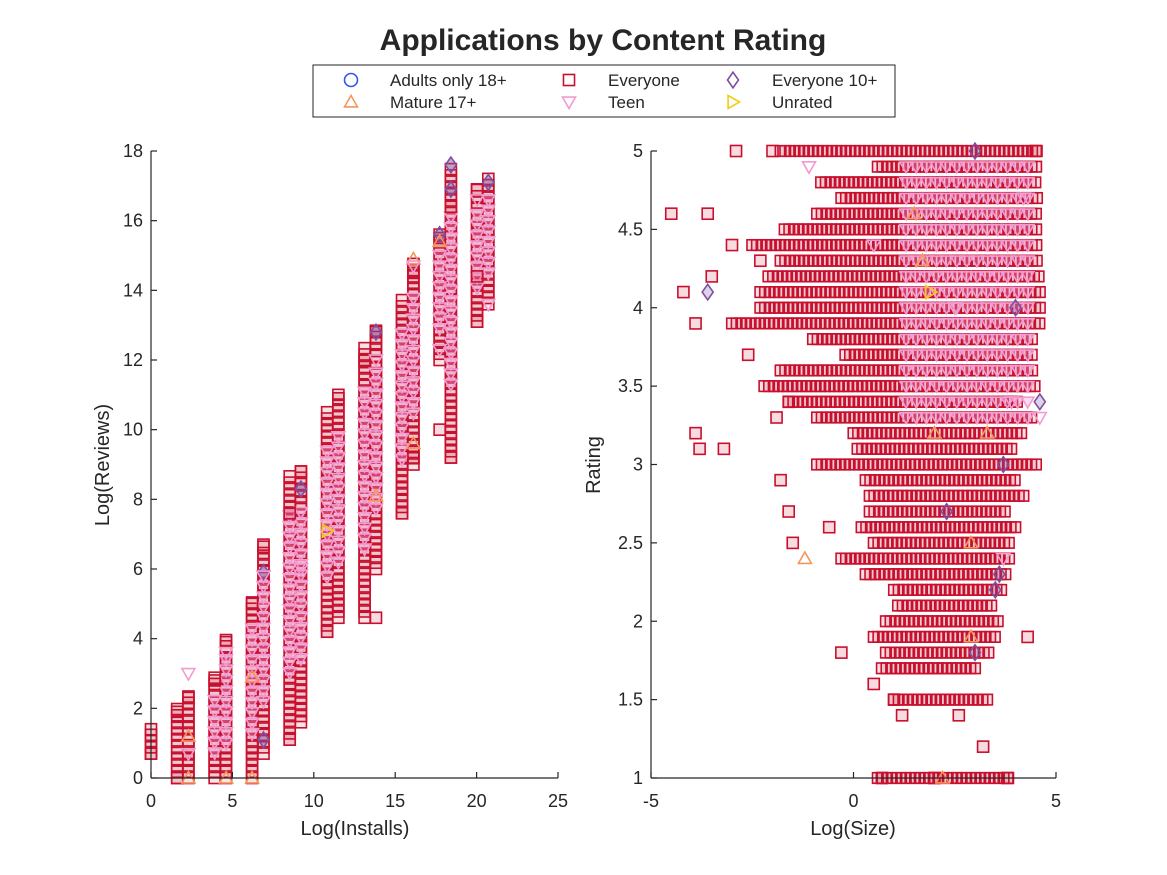 The width and height of the screenshot is (1167, 875). What do you see at coordinates (630, 543) in the screenshot?
I see `y-tick-label: 2.5` at bounding box center [630, 543].